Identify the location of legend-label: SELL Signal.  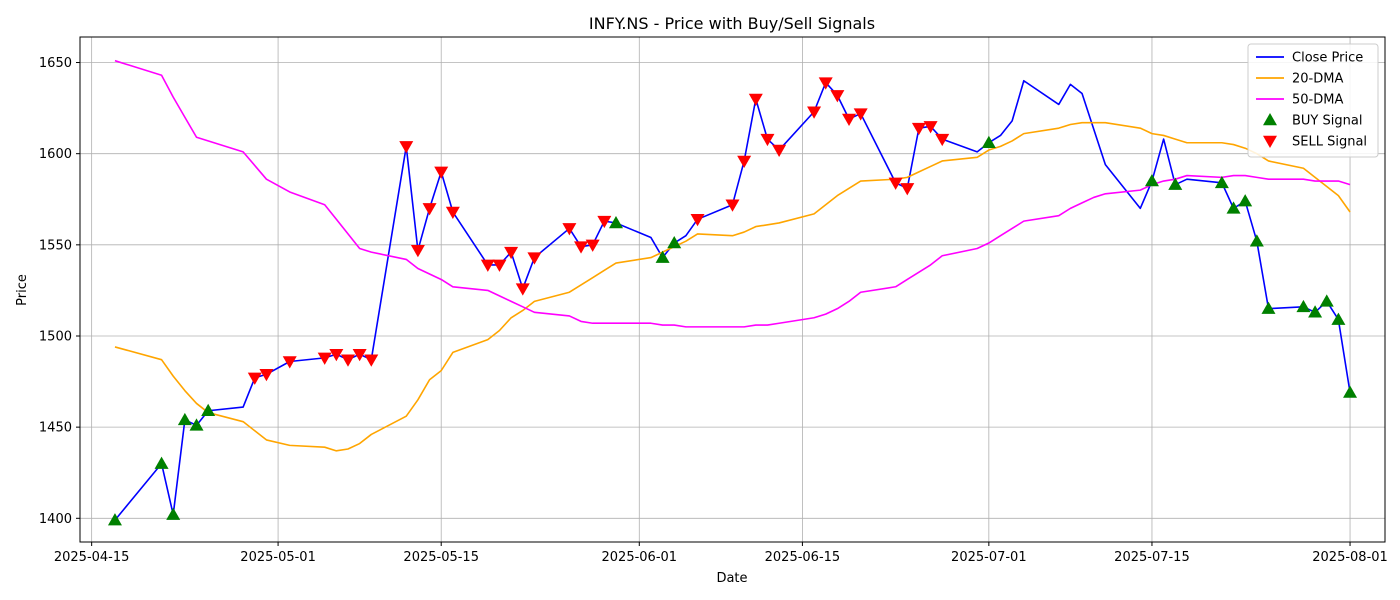
(1329, 142).